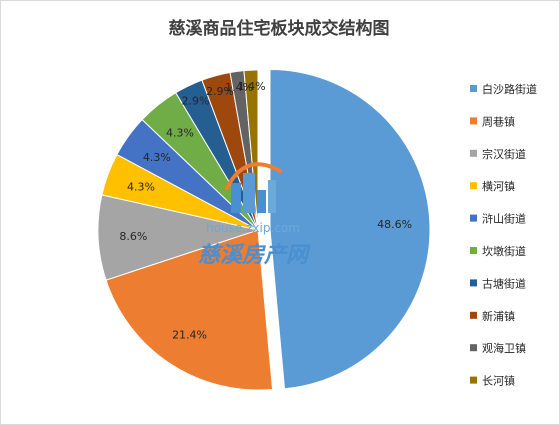 The width and height of the screenshot is (560, 425). What do you see at coordinates (504, 283) in the screenshot?
I see `legend-label-古塘街道: 古塘街道` at bounding box center [504, 283].